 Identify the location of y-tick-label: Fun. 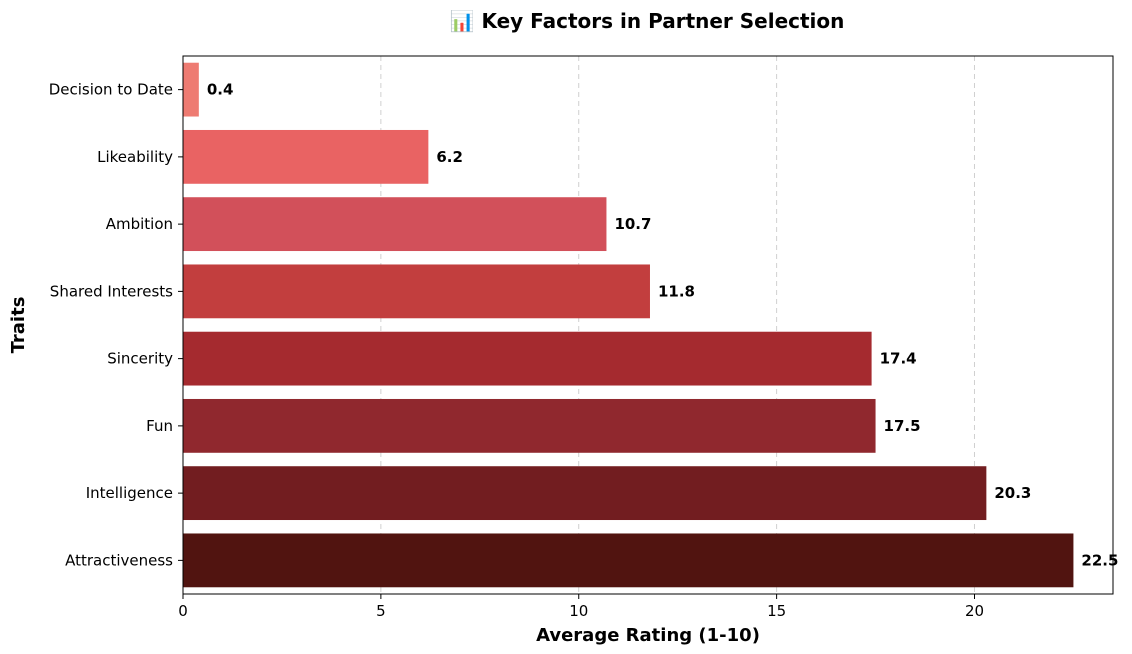
(159, 426).